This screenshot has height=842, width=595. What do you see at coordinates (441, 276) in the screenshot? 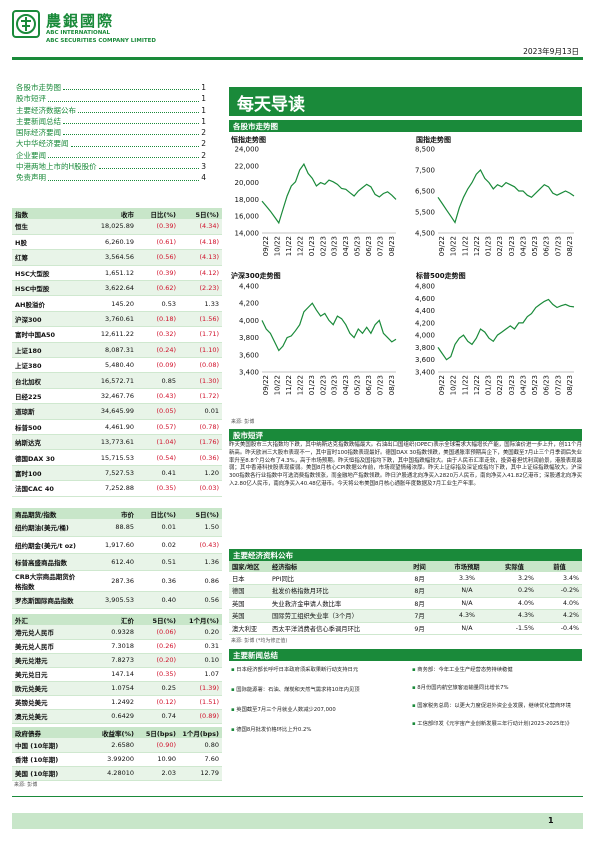
I see `chart-title-sp500: 标普500走势图` at bounding box center [441, 276].